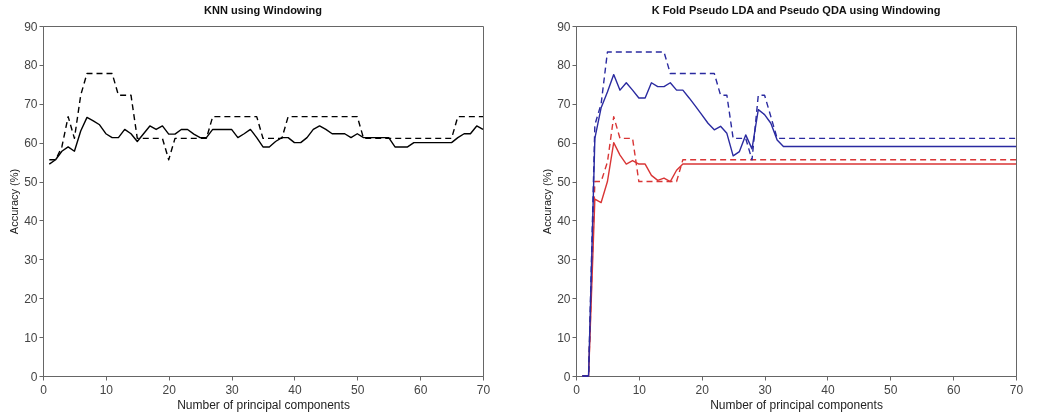 This screenshot has height=419, width=1050. I want to click on chart-title: K Fold Pseudo LDA and Pseudo QDA using Windowing, so click(796, 10).